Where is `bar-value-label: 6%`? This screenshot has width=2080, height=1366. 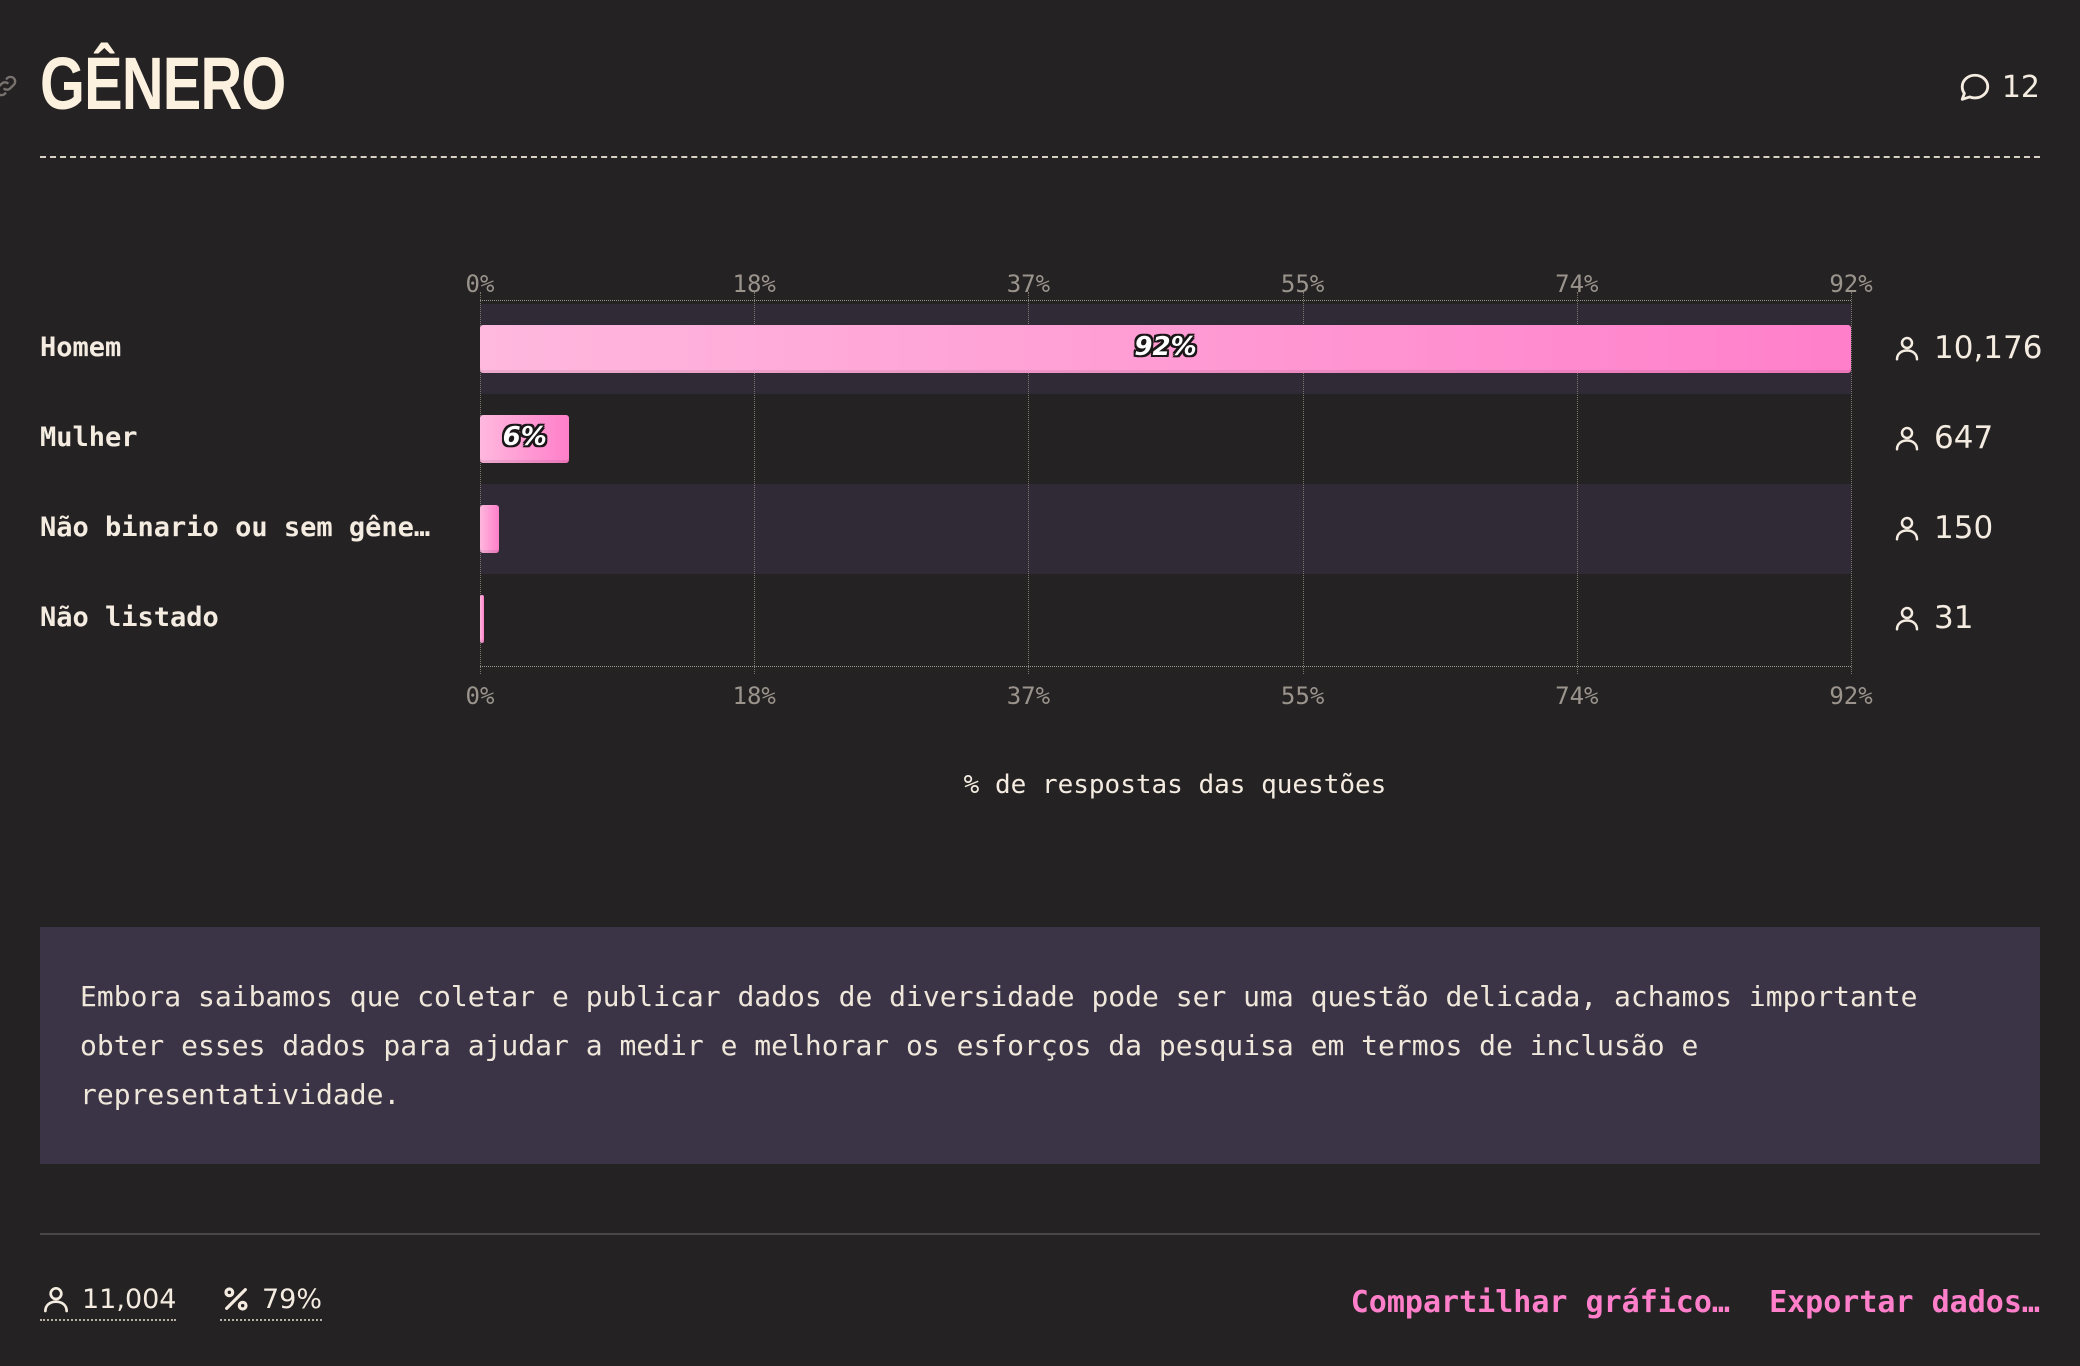 bar-value-label: 6% is located at coordinates (524, 437).